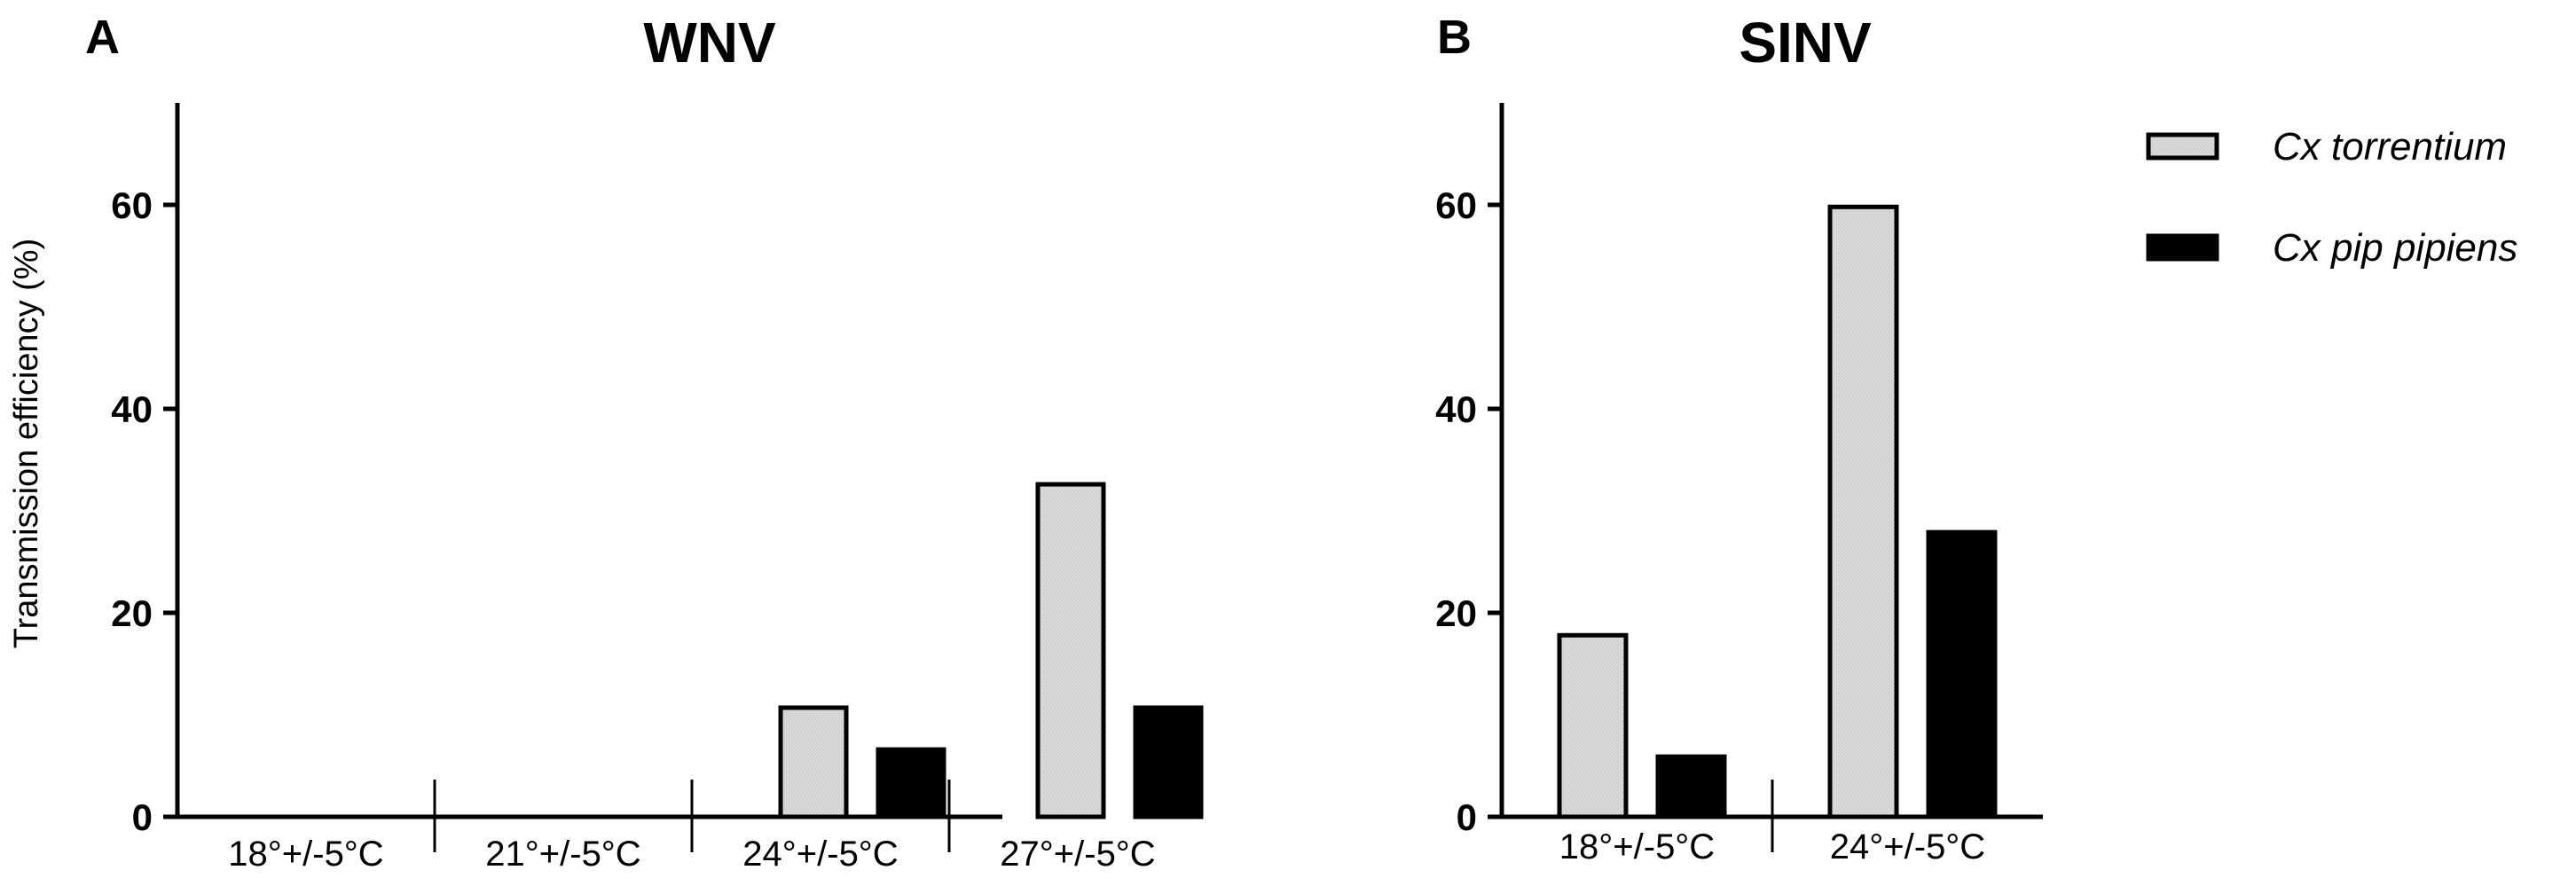 This screenshot has height=878, width=2576. I want to click on panel-a-category-label: 21°+/-5°C, so click(562, 855).